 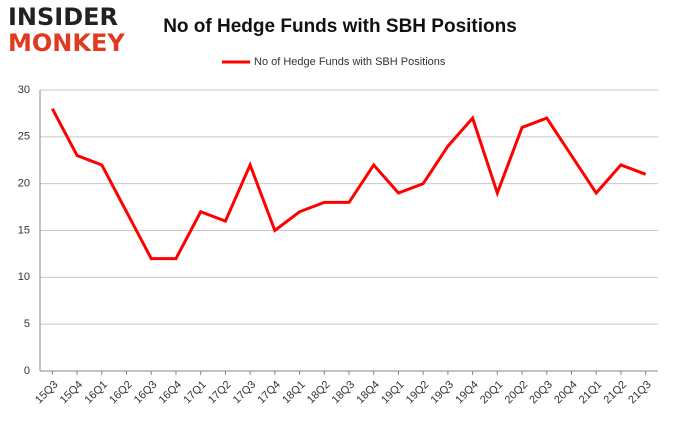 What do you see at coordinates (443, 393) in the screenshot?
I see `x-tick-label: 19Q3` at bounding box center [443, 393].